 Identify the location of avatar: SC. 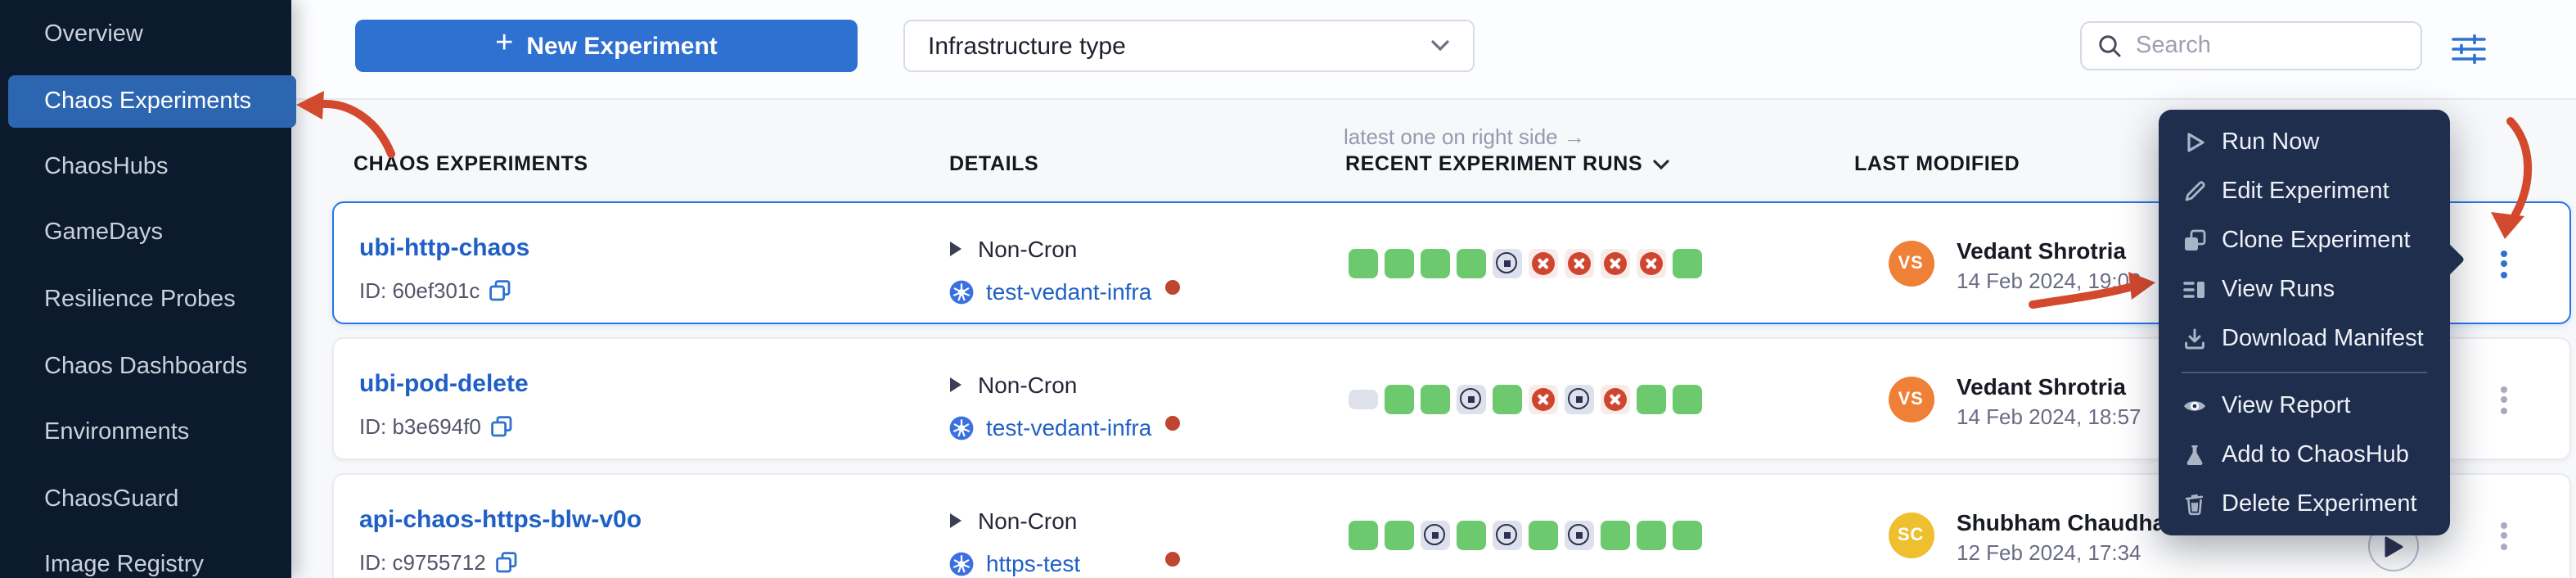
(1911, 535).